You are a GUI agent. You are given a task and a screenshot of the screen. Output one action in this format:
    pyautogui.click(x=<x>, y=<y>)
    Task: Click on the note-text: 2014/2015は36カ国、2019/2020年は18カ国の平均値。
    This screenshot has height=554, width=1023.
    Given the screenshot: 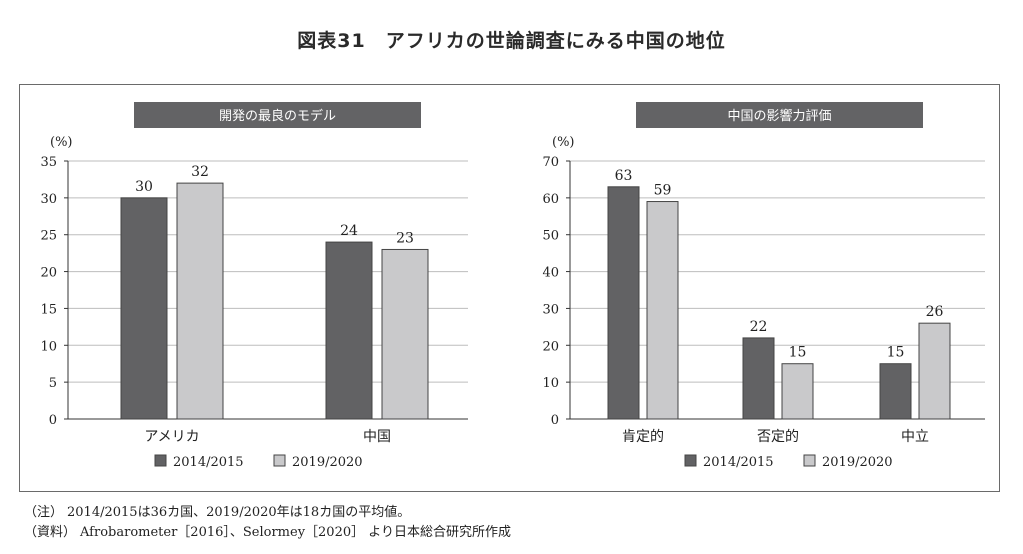 What is the action you would take?
    pyautogui.click(x=239, y=512)
    